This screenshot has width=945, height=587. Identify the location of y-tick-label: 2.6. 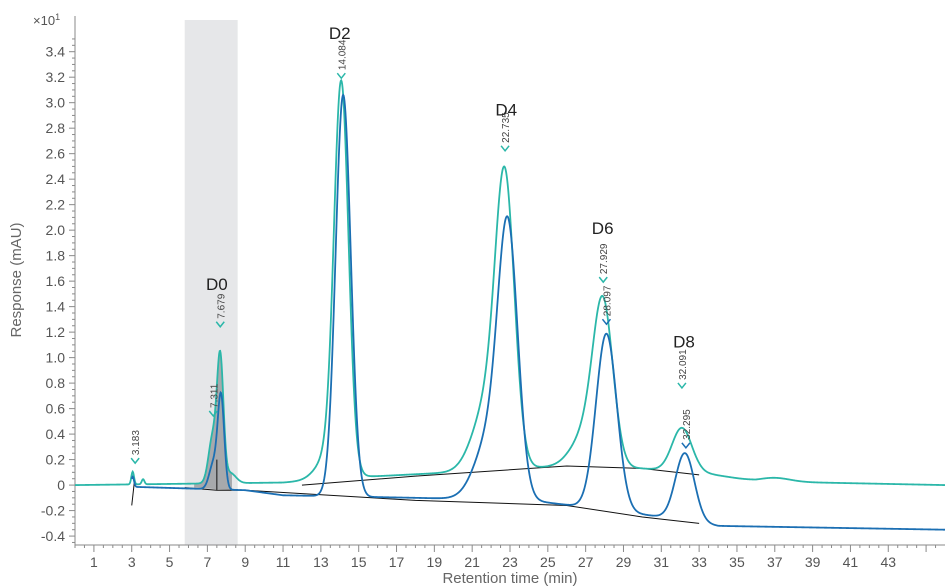
(56, 154).